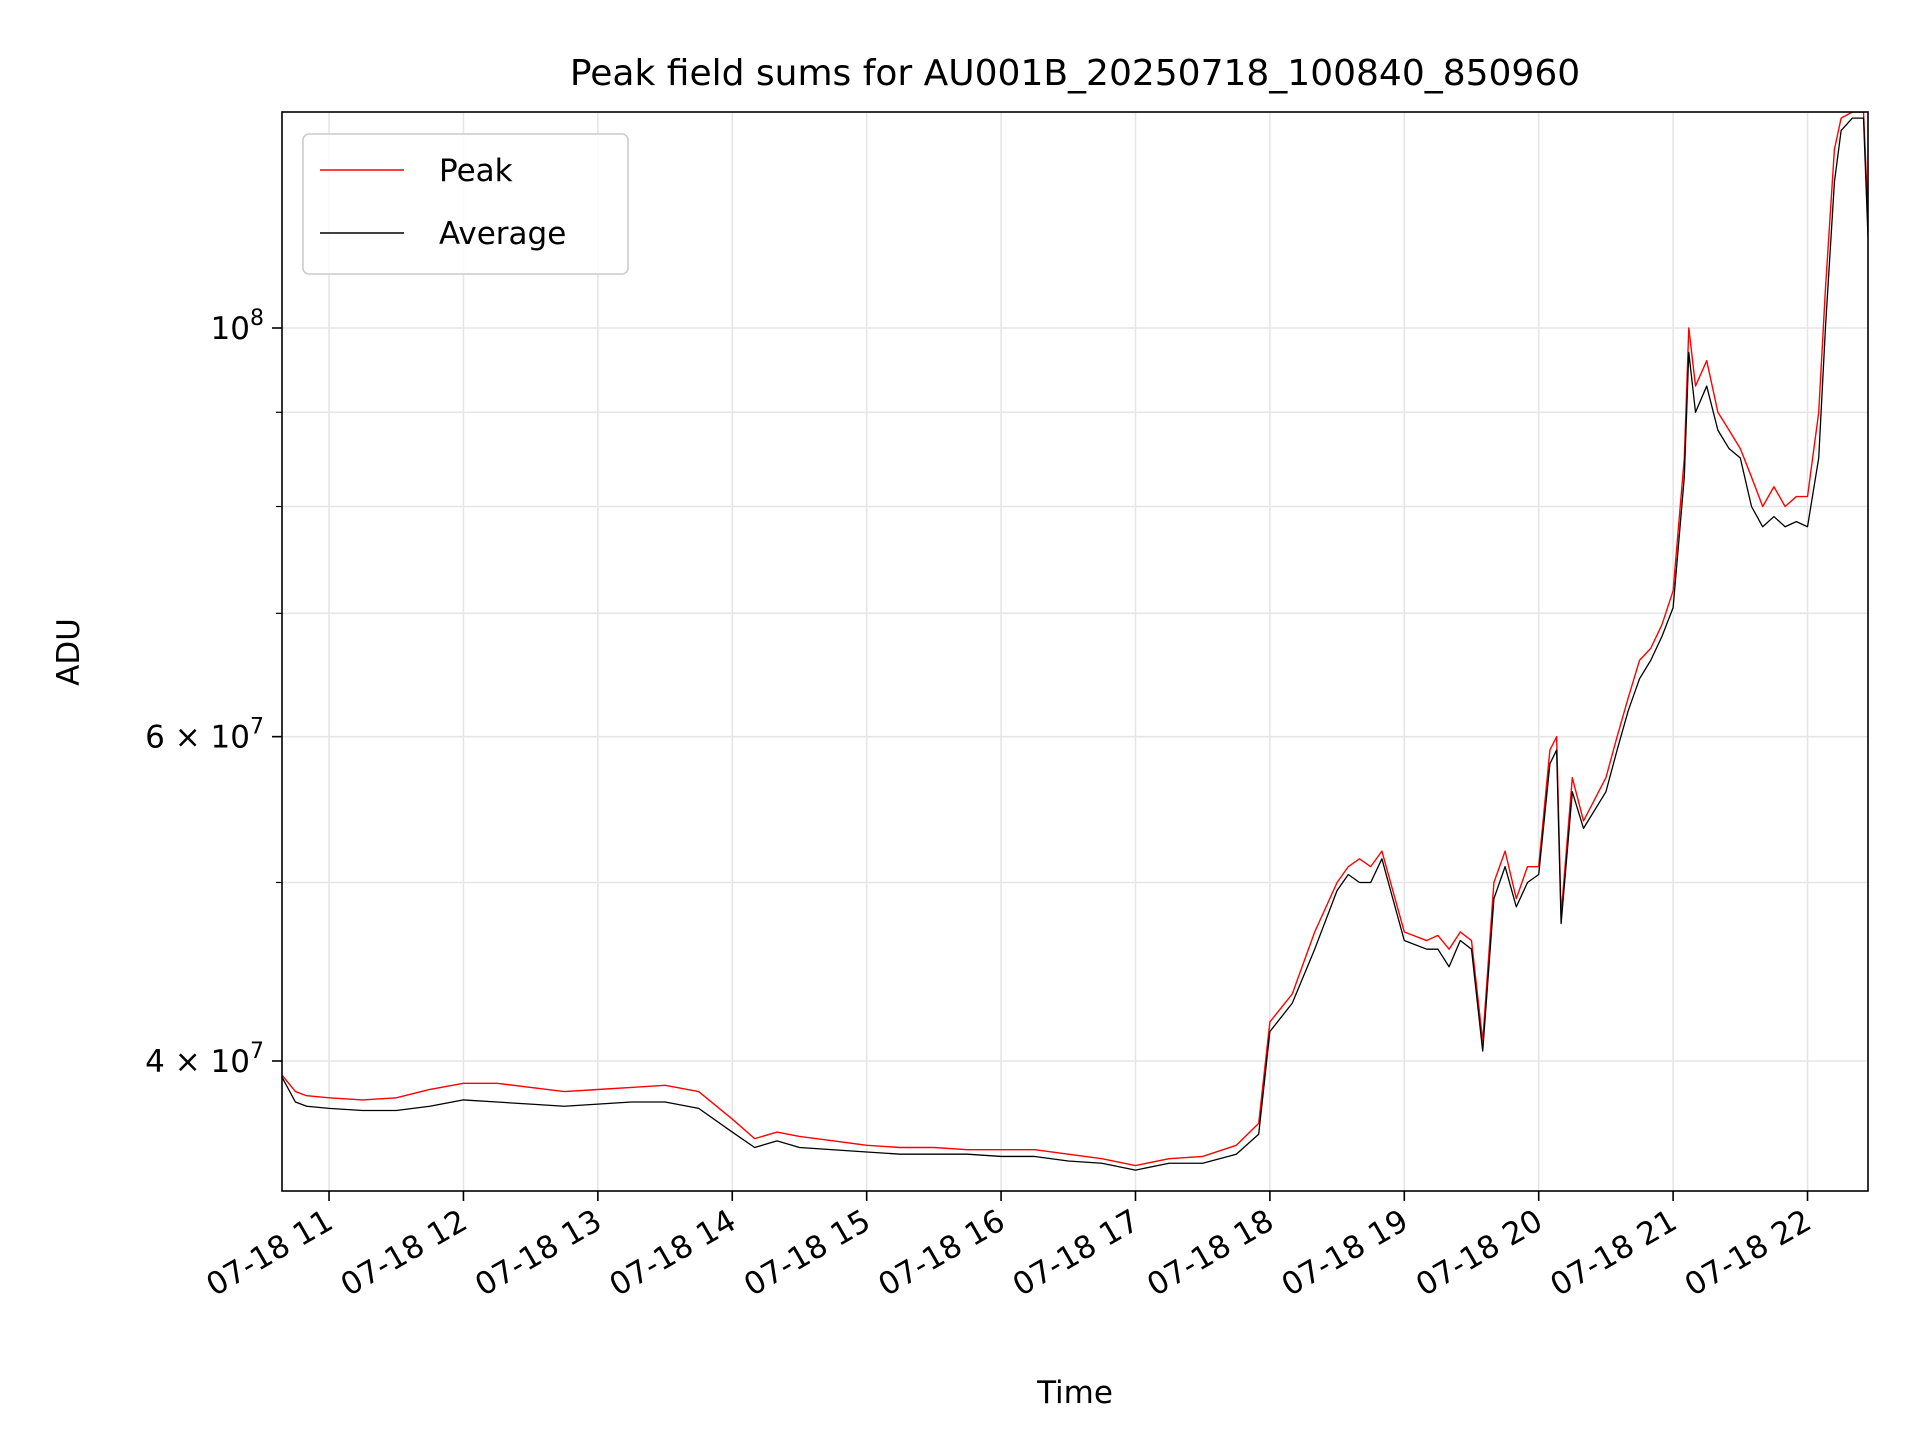 The image size is (1920, 1440). I want to click on y-tick-label: 6 × 107, so click(204, 735).